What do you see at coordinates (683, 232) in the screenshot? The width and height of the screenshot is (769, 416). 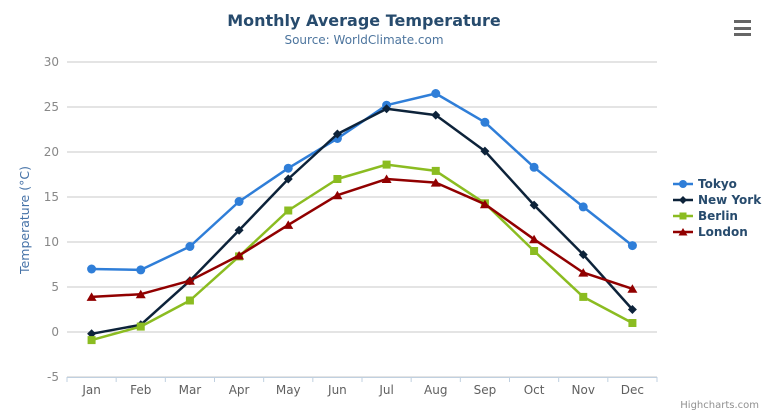 I see `triangle-marker-icon` at bounding box center [683, 232].